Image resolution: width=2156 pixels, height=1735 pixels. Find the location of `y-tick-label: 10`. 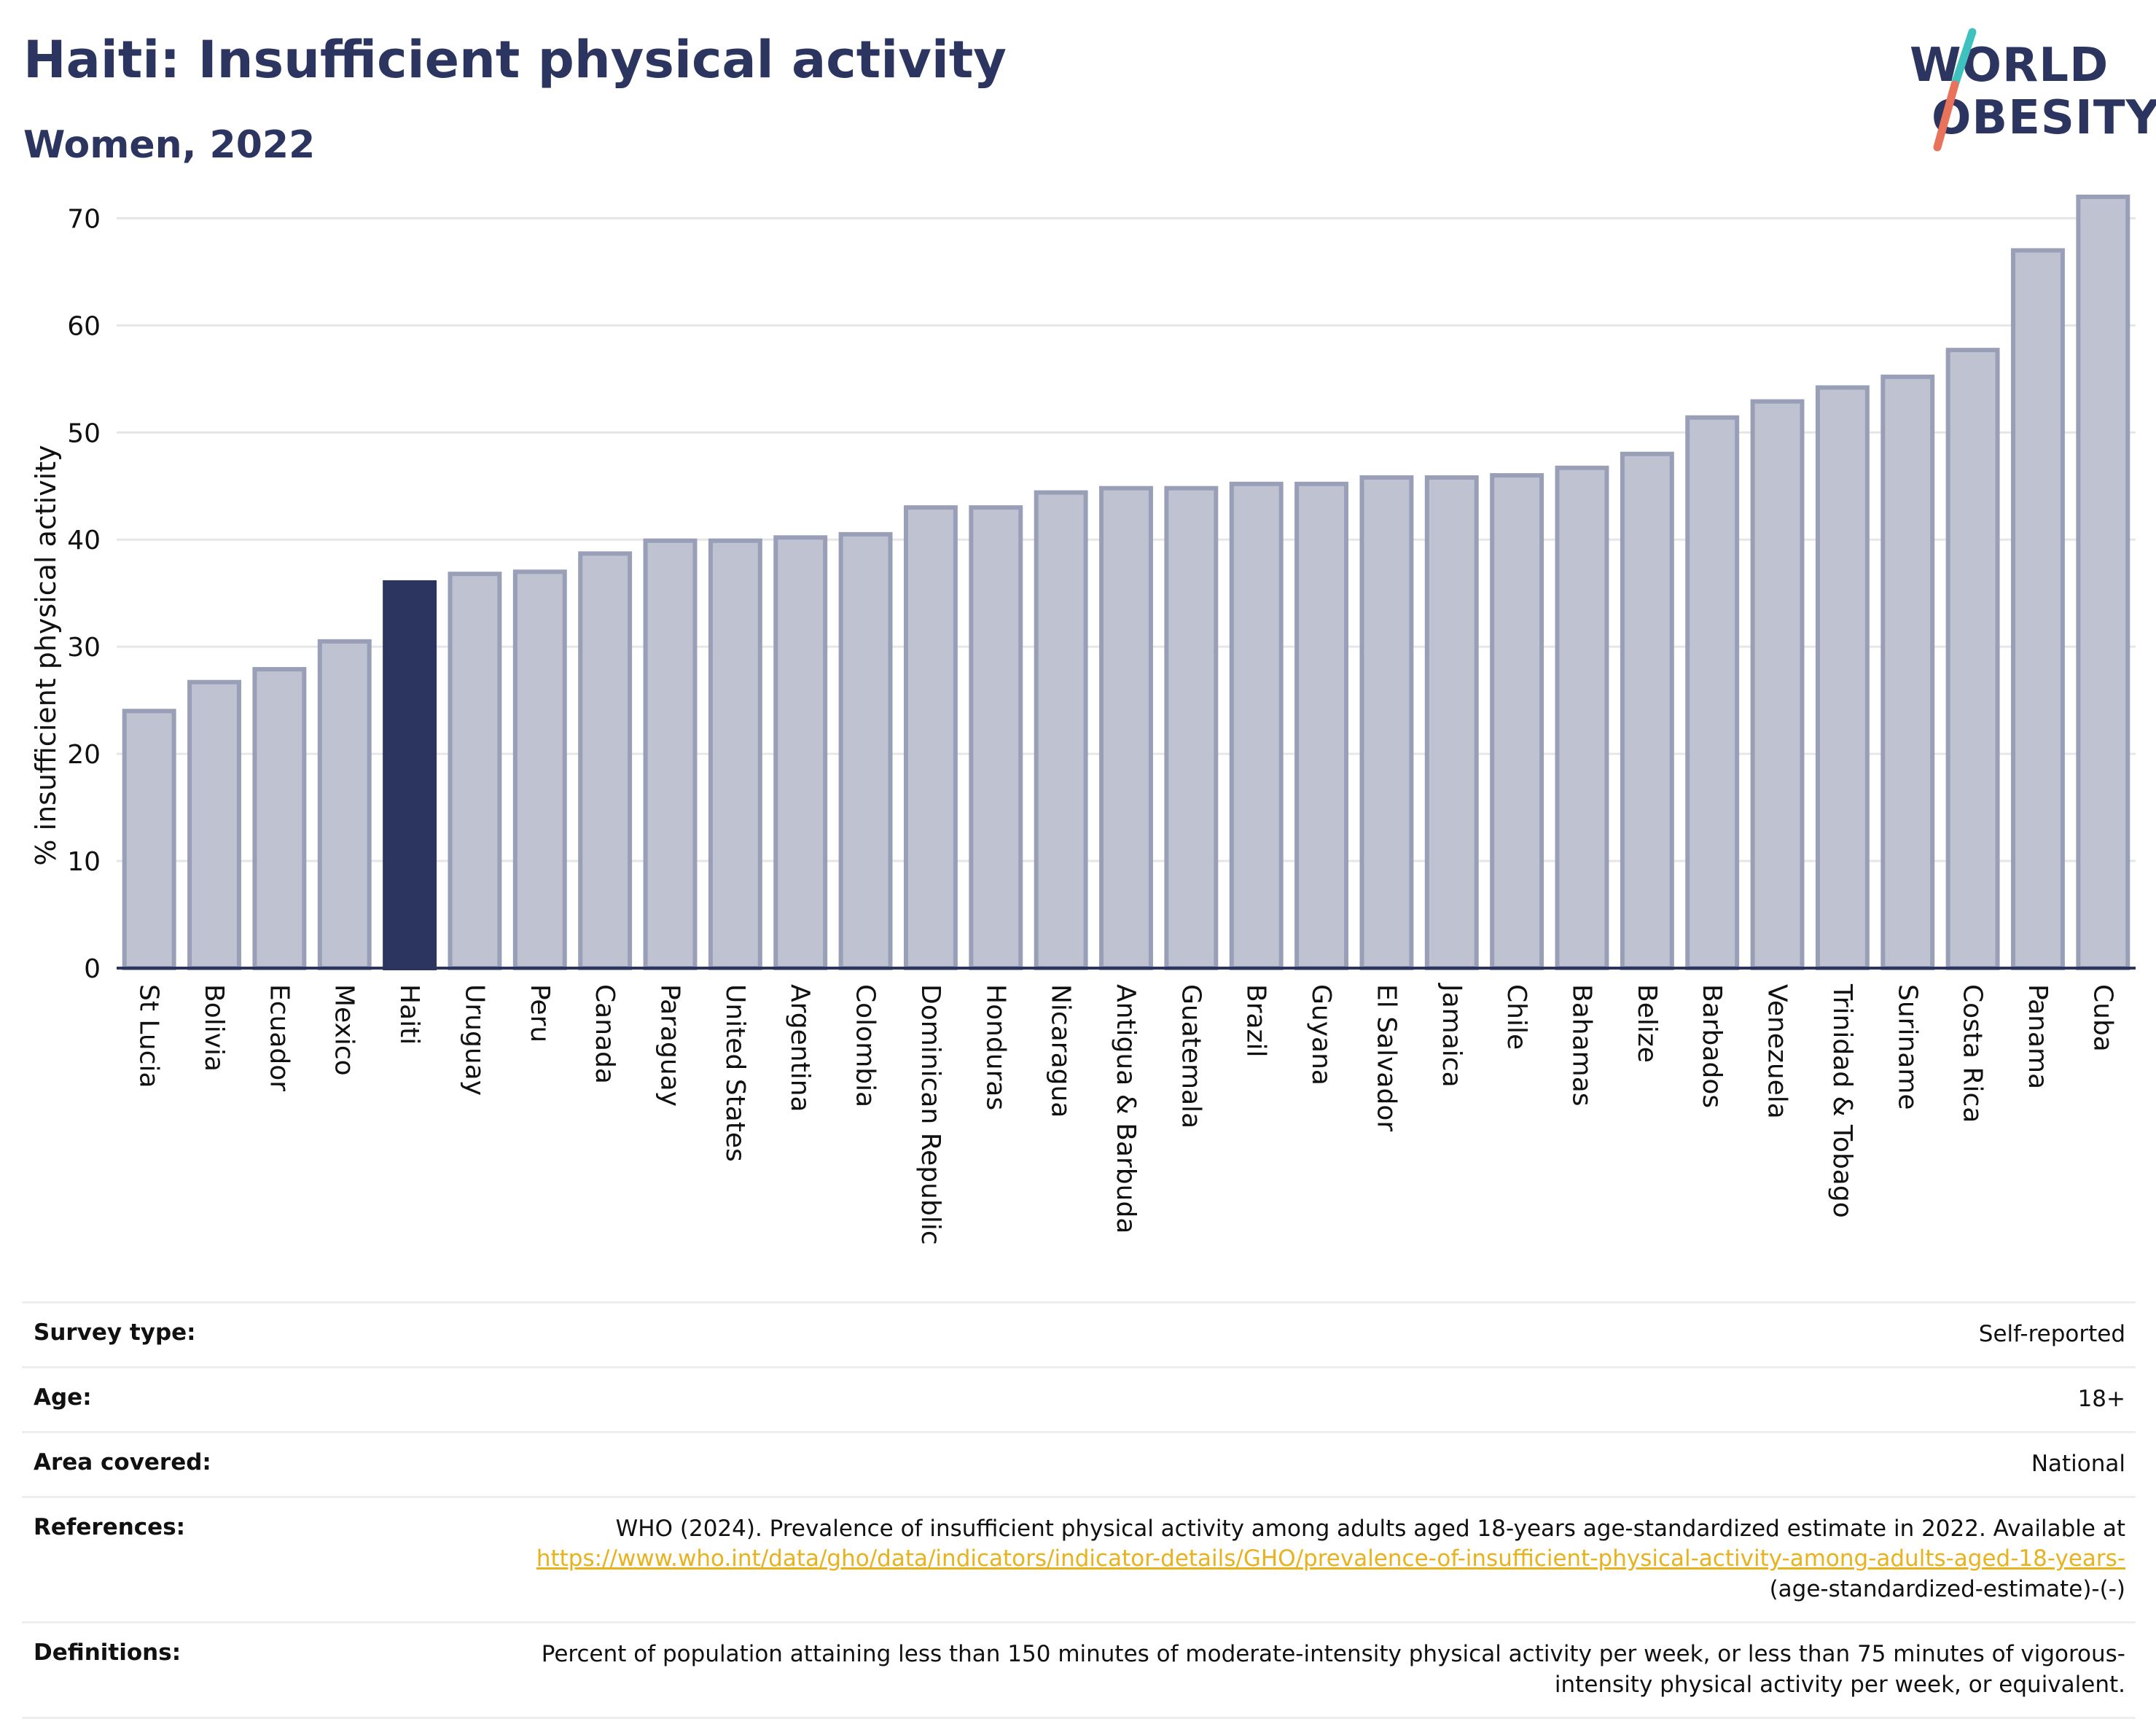

y-tick-label: 10 is located at coordinates (84, 862).